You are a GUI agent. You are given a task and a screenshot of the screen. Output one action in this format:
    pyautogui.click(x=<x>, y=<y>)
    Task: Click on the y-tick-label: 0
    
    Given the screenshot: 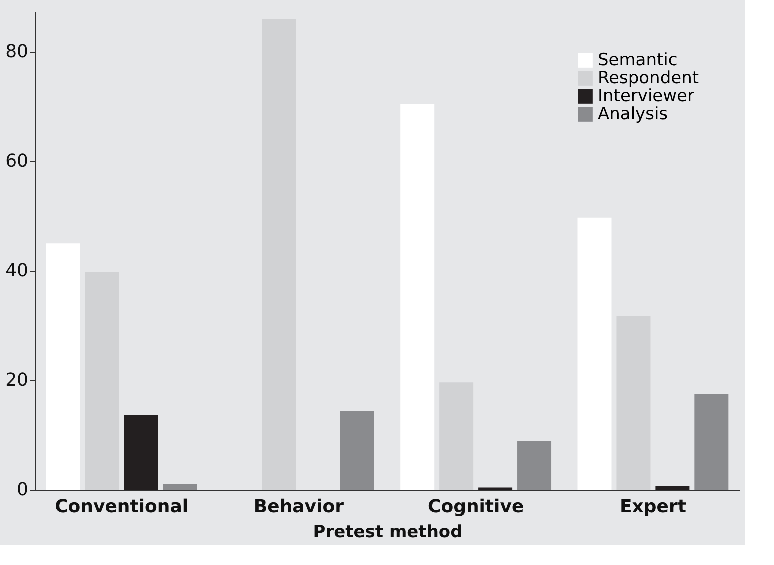 What is the action you would take?
    pyautogui.click(x=22, y=490)
    